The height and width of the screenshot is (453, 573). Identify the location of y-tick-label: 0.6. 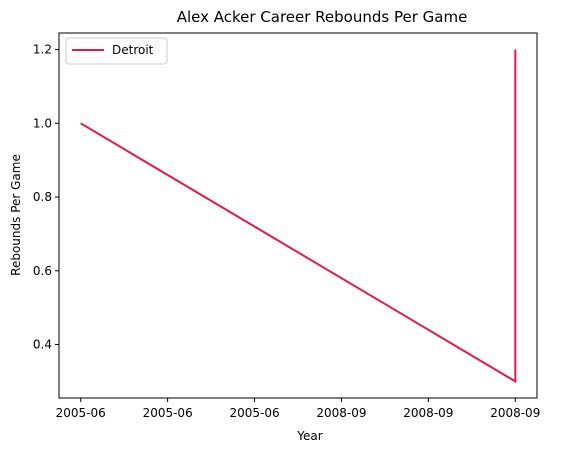
(42, 271).